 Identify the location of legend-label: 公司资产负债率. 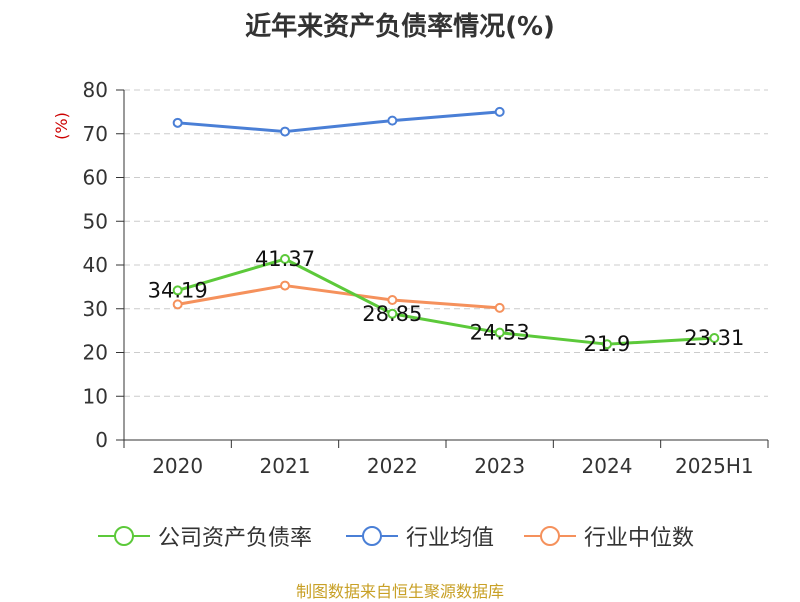
(235, 538).